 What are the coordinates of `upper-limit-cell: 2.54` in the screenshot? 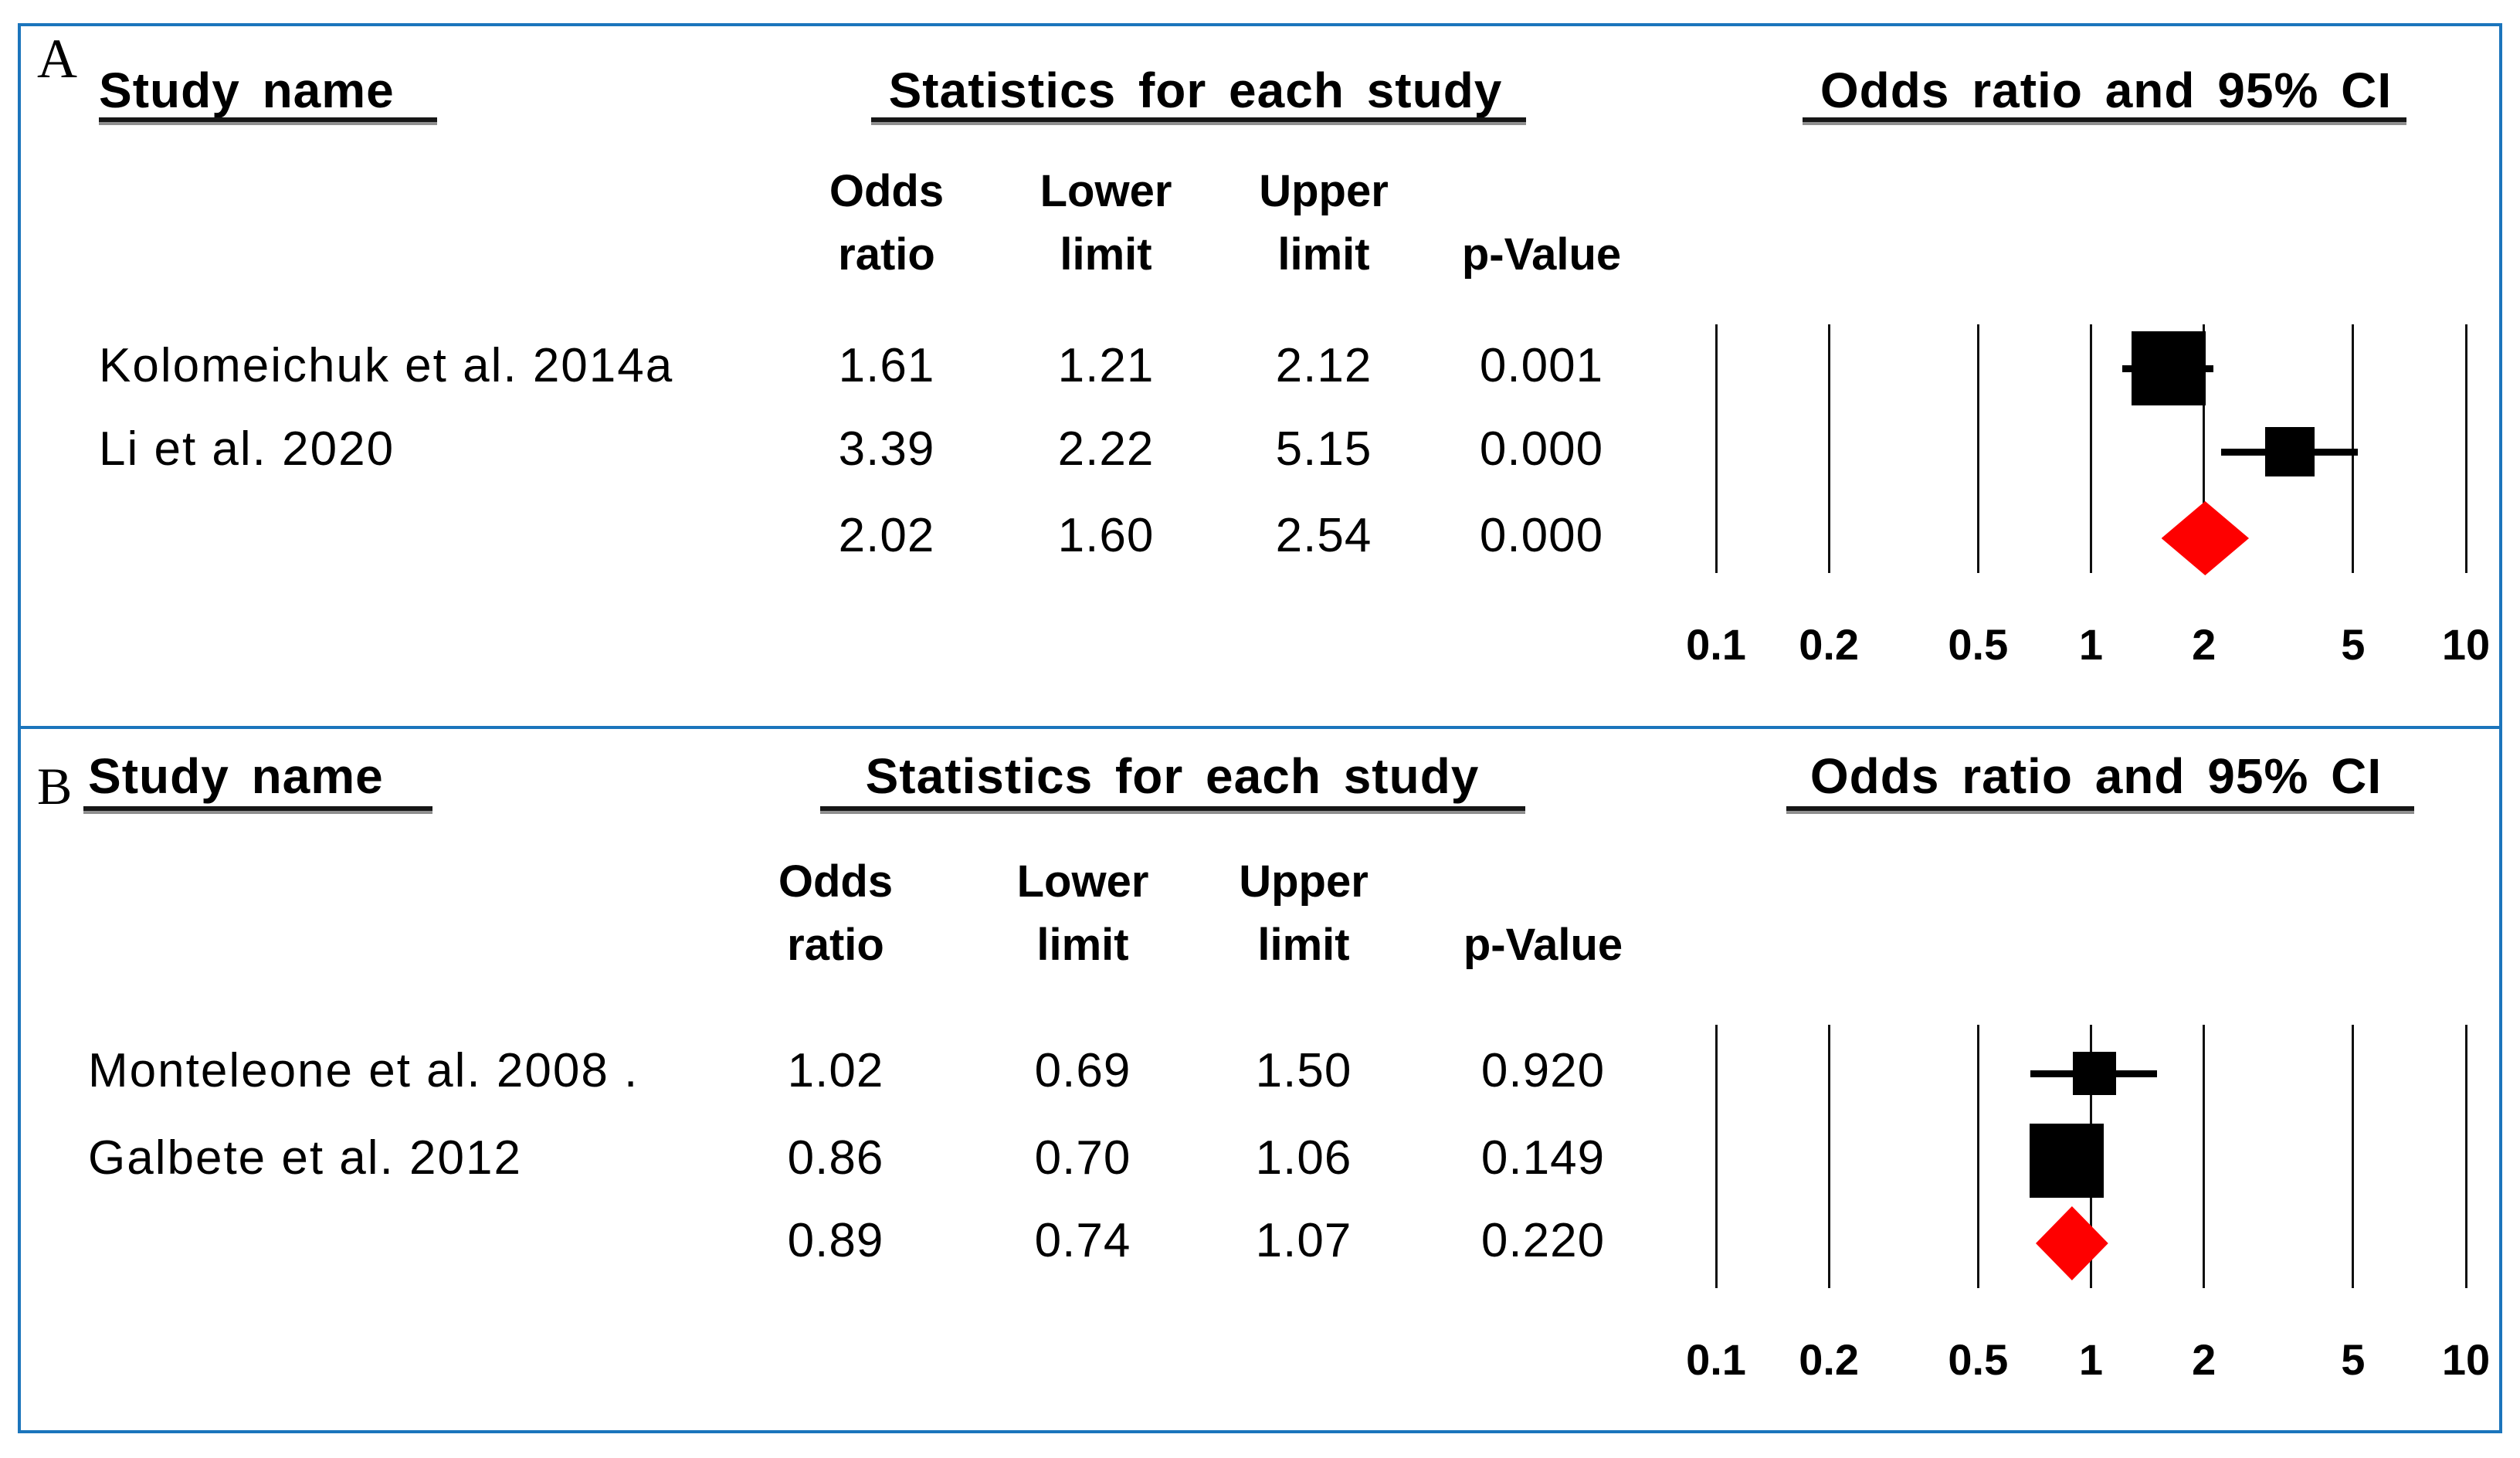 It's located at (1323, 535).